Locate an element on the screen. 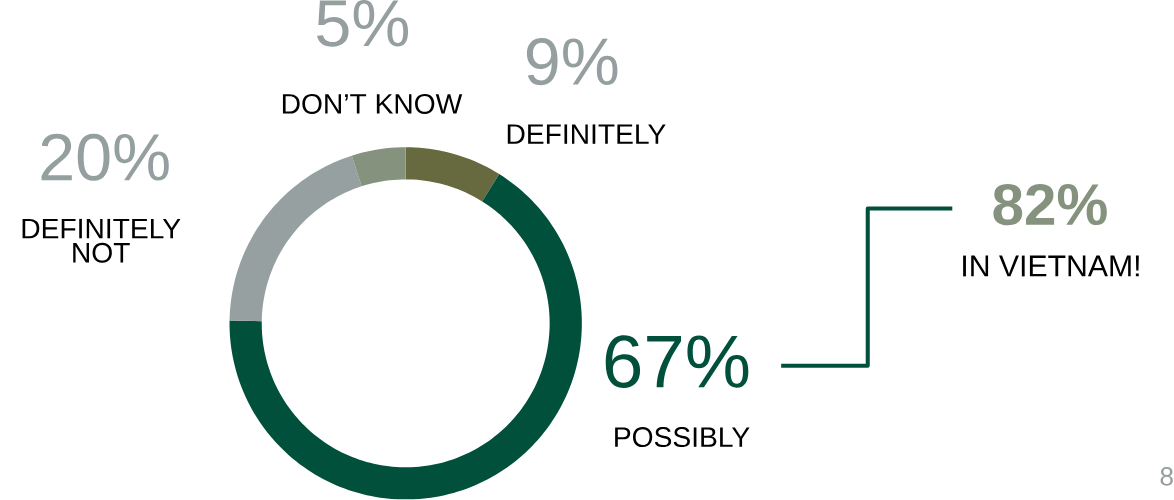 This screenshot has width=1174, height=500. data-label: 67% is located at coordinates (677, 362).